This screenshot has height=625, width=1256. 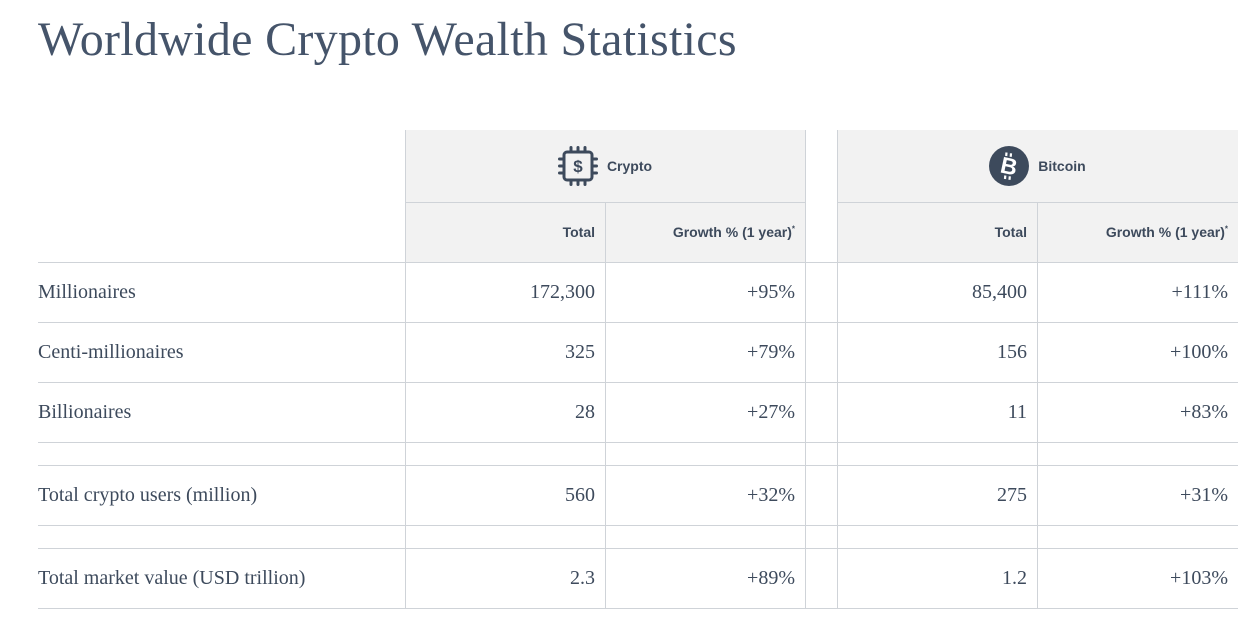 I want to click on crypto-total-header: Total, so click(x=578, y=232).